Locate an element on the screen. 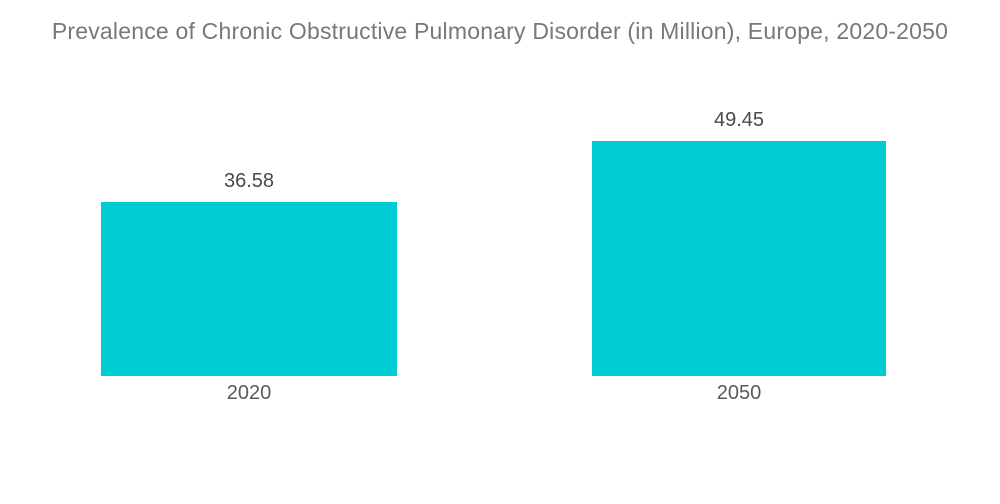 Image resolution: width=1000 pixels, height=504 pixels. category-label-2020: 2020 is located at coordinates (249, 393).